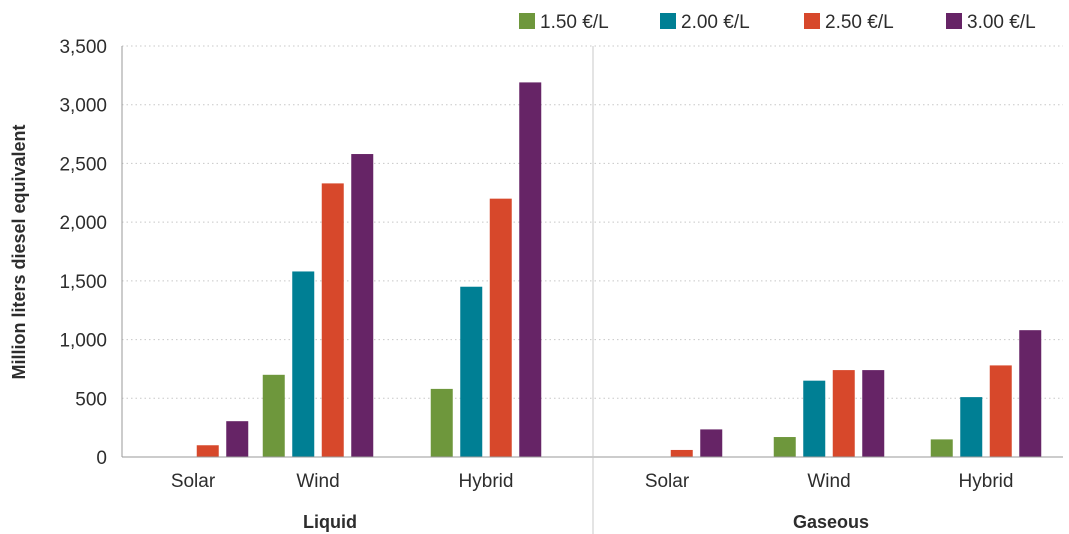  What do you see at coordinates (859, 22) in the screenshot?
I see `legend-label: 2.50 €/L` at bounding box center [859, 22].